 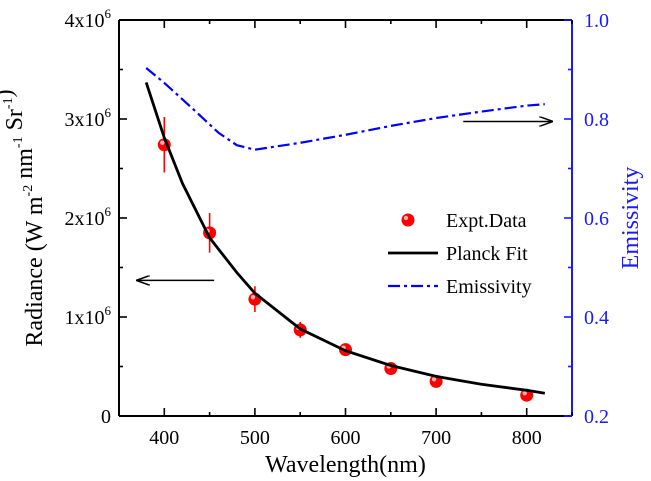 What do you see at coordinates (487, 254) in the screenshot?
I see `legend-label: Planck Fit` at bounding box center [487, 254].